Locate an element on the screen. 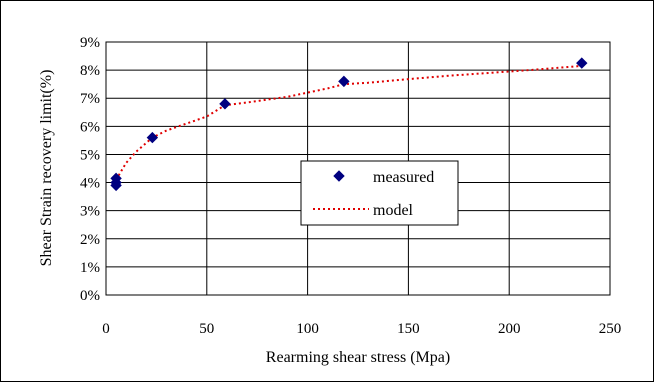 This screenshot has width=655, height=384. y-tick-label: 6% is located at coordinates (90, 127).